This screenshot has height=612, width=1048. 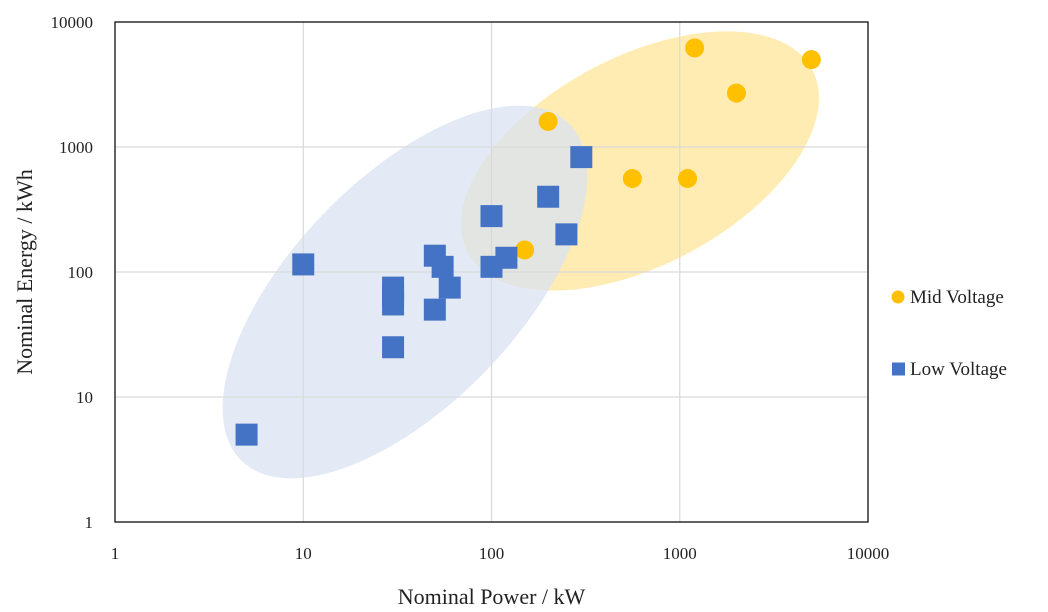 I want to click on legend-marker-mid-voltage, so click(x=898, y=297).